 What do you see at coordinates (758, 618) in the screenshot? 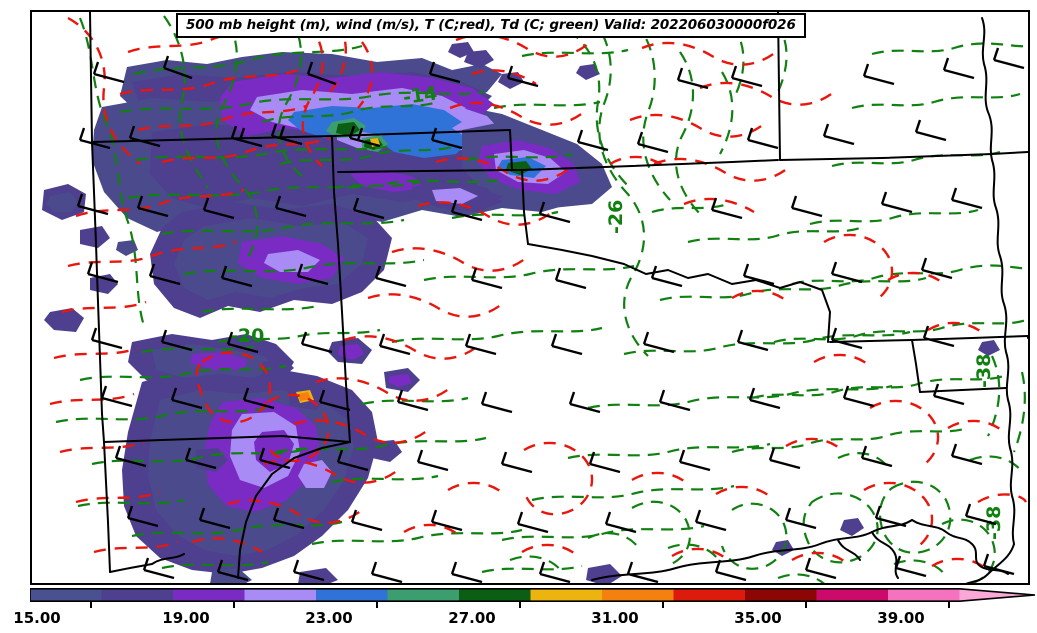
I see `colorbar-tick-label: 35.00` at bounding box center [758, 618].